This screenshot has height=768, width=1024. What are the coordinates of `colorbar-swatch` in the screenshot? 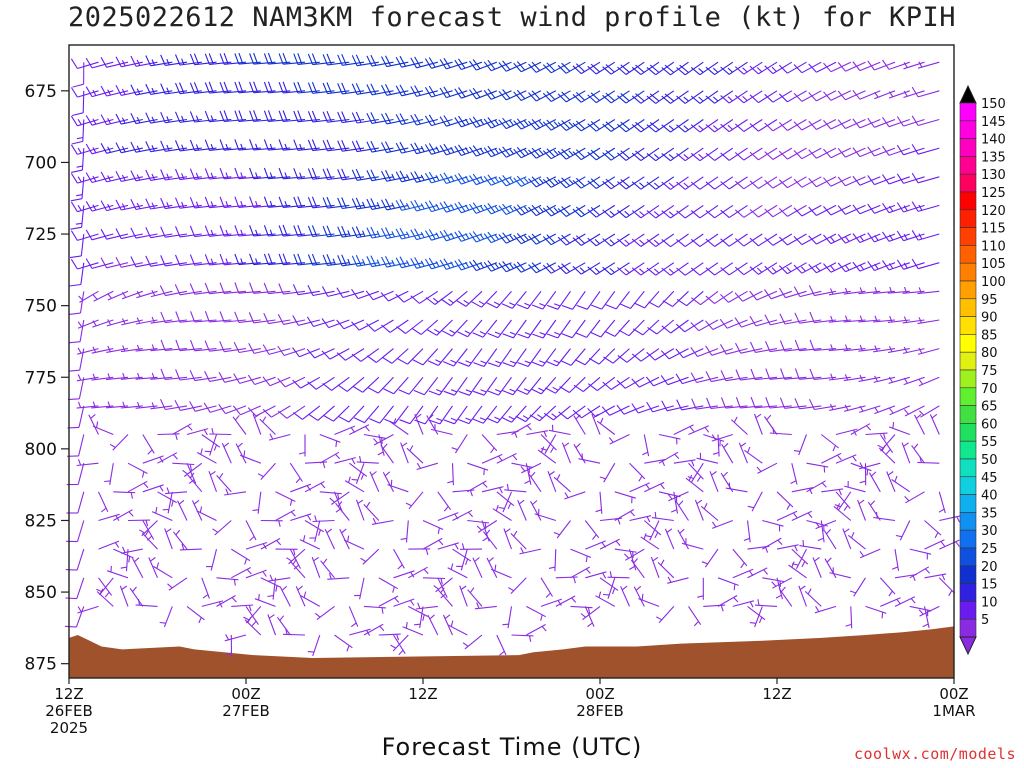 It's located at (968, 147).